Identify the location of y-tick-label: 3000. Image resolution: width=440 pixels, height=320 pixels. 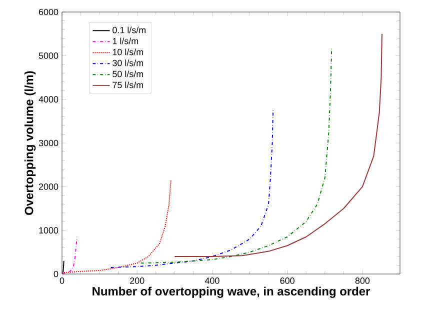
(48, 143).